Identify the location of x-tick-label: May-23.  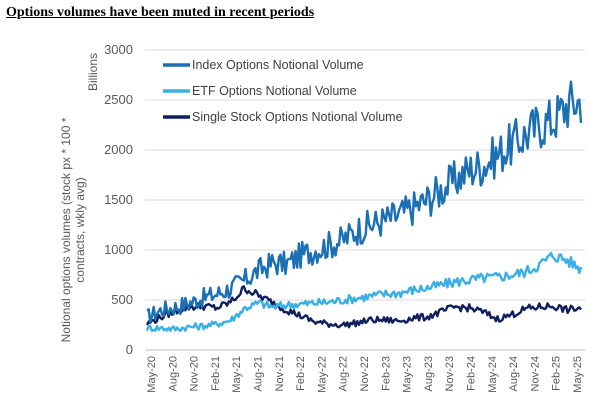
(408, 374).